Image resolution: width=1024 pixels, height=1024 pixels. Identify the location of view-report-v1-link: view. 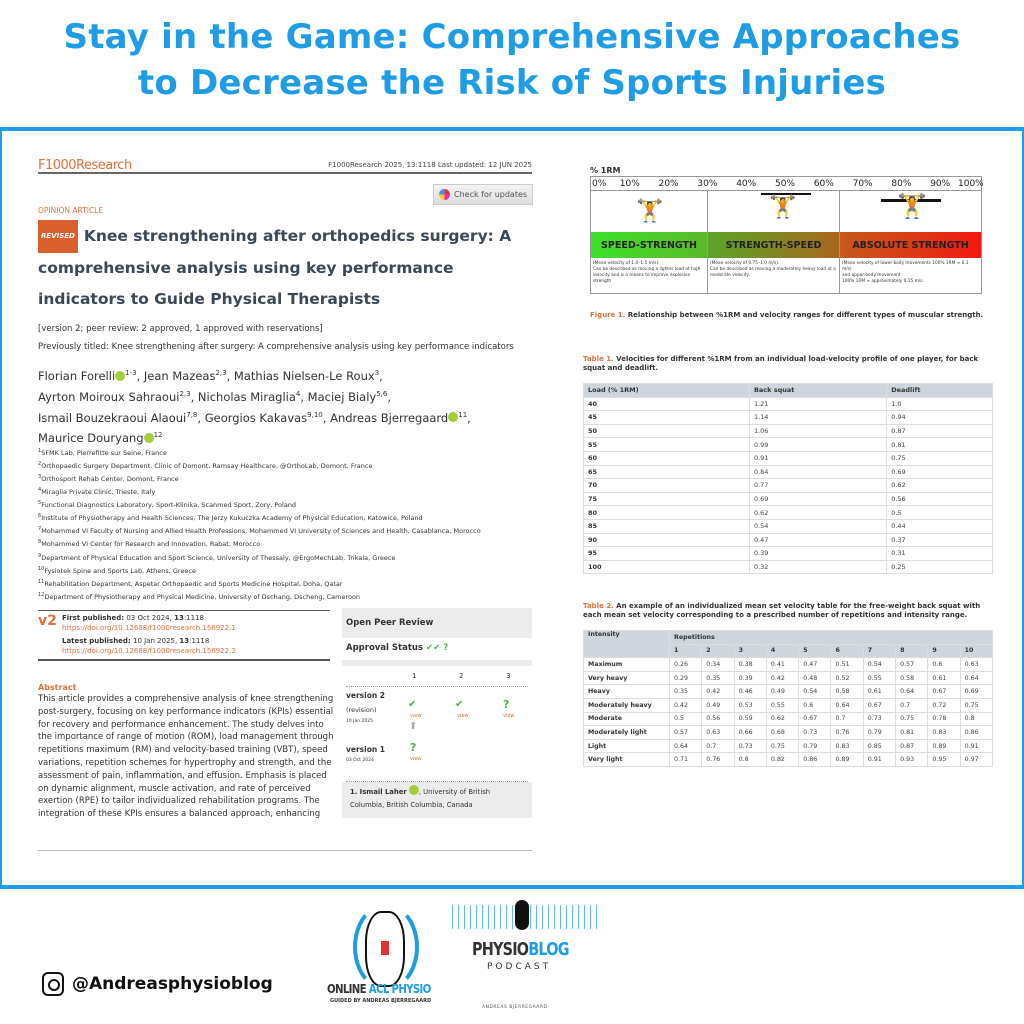
(416, 759).